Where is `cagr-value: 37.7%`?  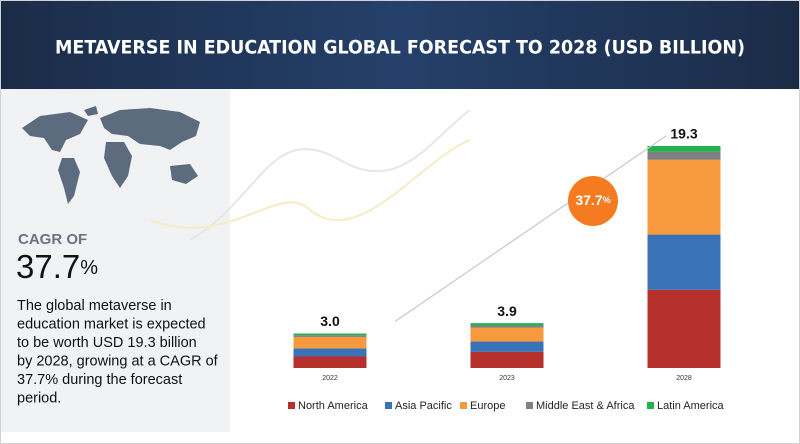 cagr-value: 37.7% is located at coordinates (57, 266).